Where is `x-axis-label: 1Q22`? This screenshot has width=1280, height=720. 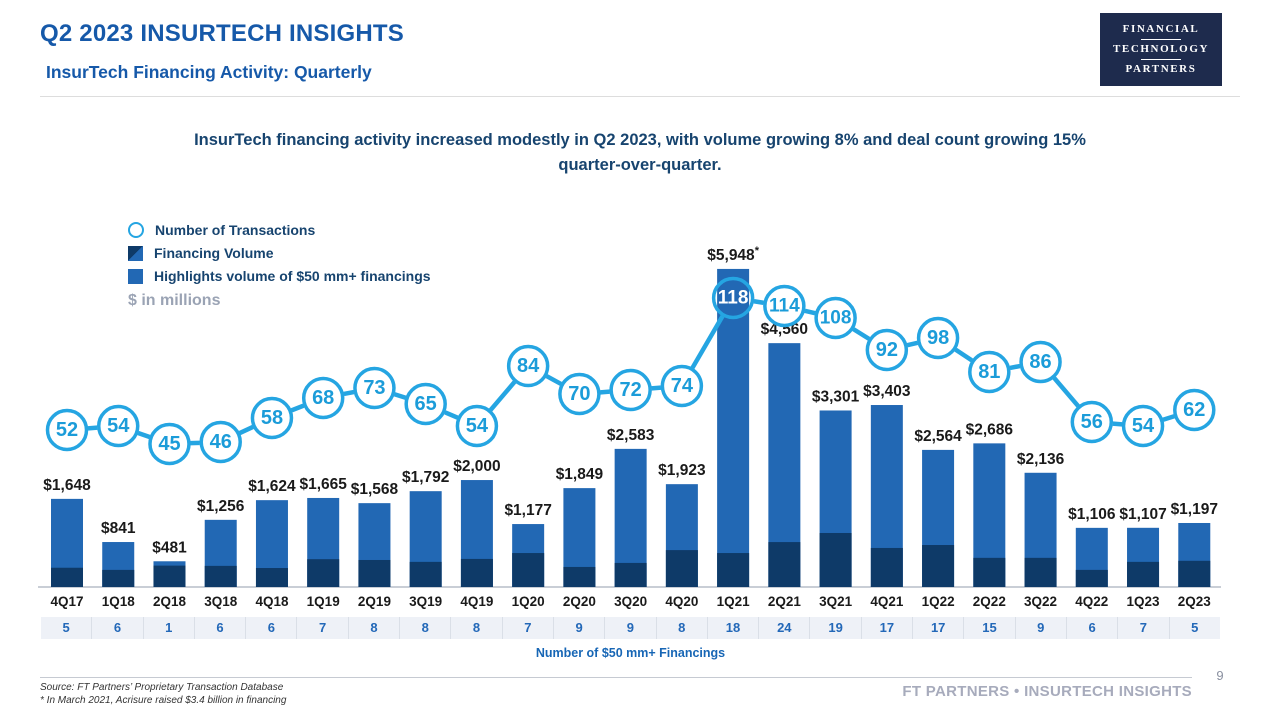 x-axis-label: 1Q22 is located at coordinates (938, 601).